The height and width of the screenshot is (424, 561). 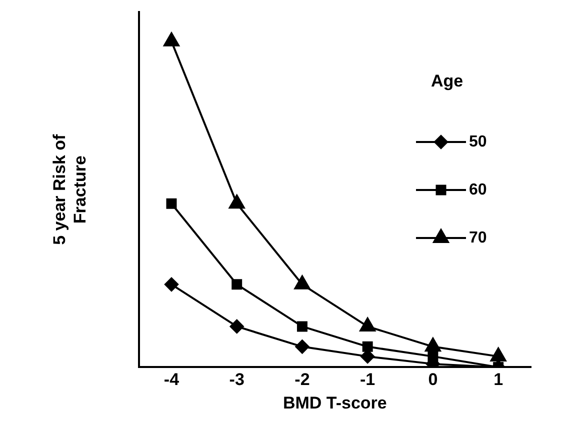 What do you see at coordinates (368, 380) in the screenshot?
I see `x-tick-label: -1` at bounding box center [368, 380].